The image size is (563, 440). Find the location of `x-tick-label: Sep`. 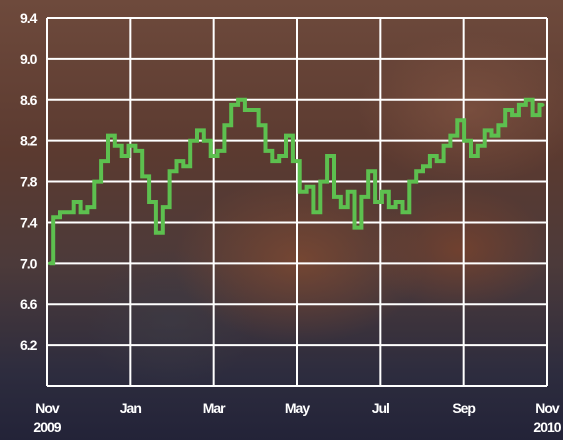

x-tick-label: Sep is located at coordinates (463, 408).